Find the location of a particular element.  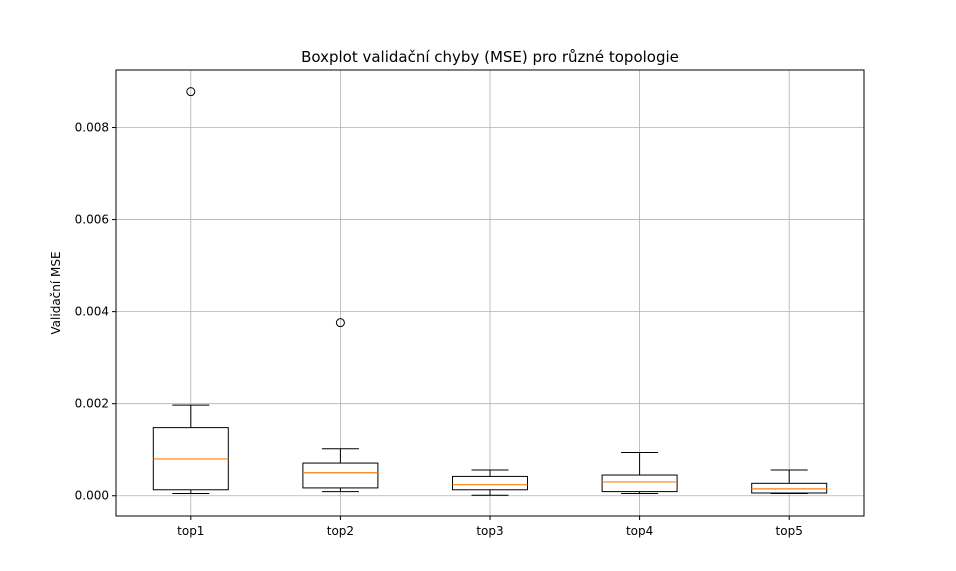

y-tick-label: 0.002 is located at coordinates (92, 404).